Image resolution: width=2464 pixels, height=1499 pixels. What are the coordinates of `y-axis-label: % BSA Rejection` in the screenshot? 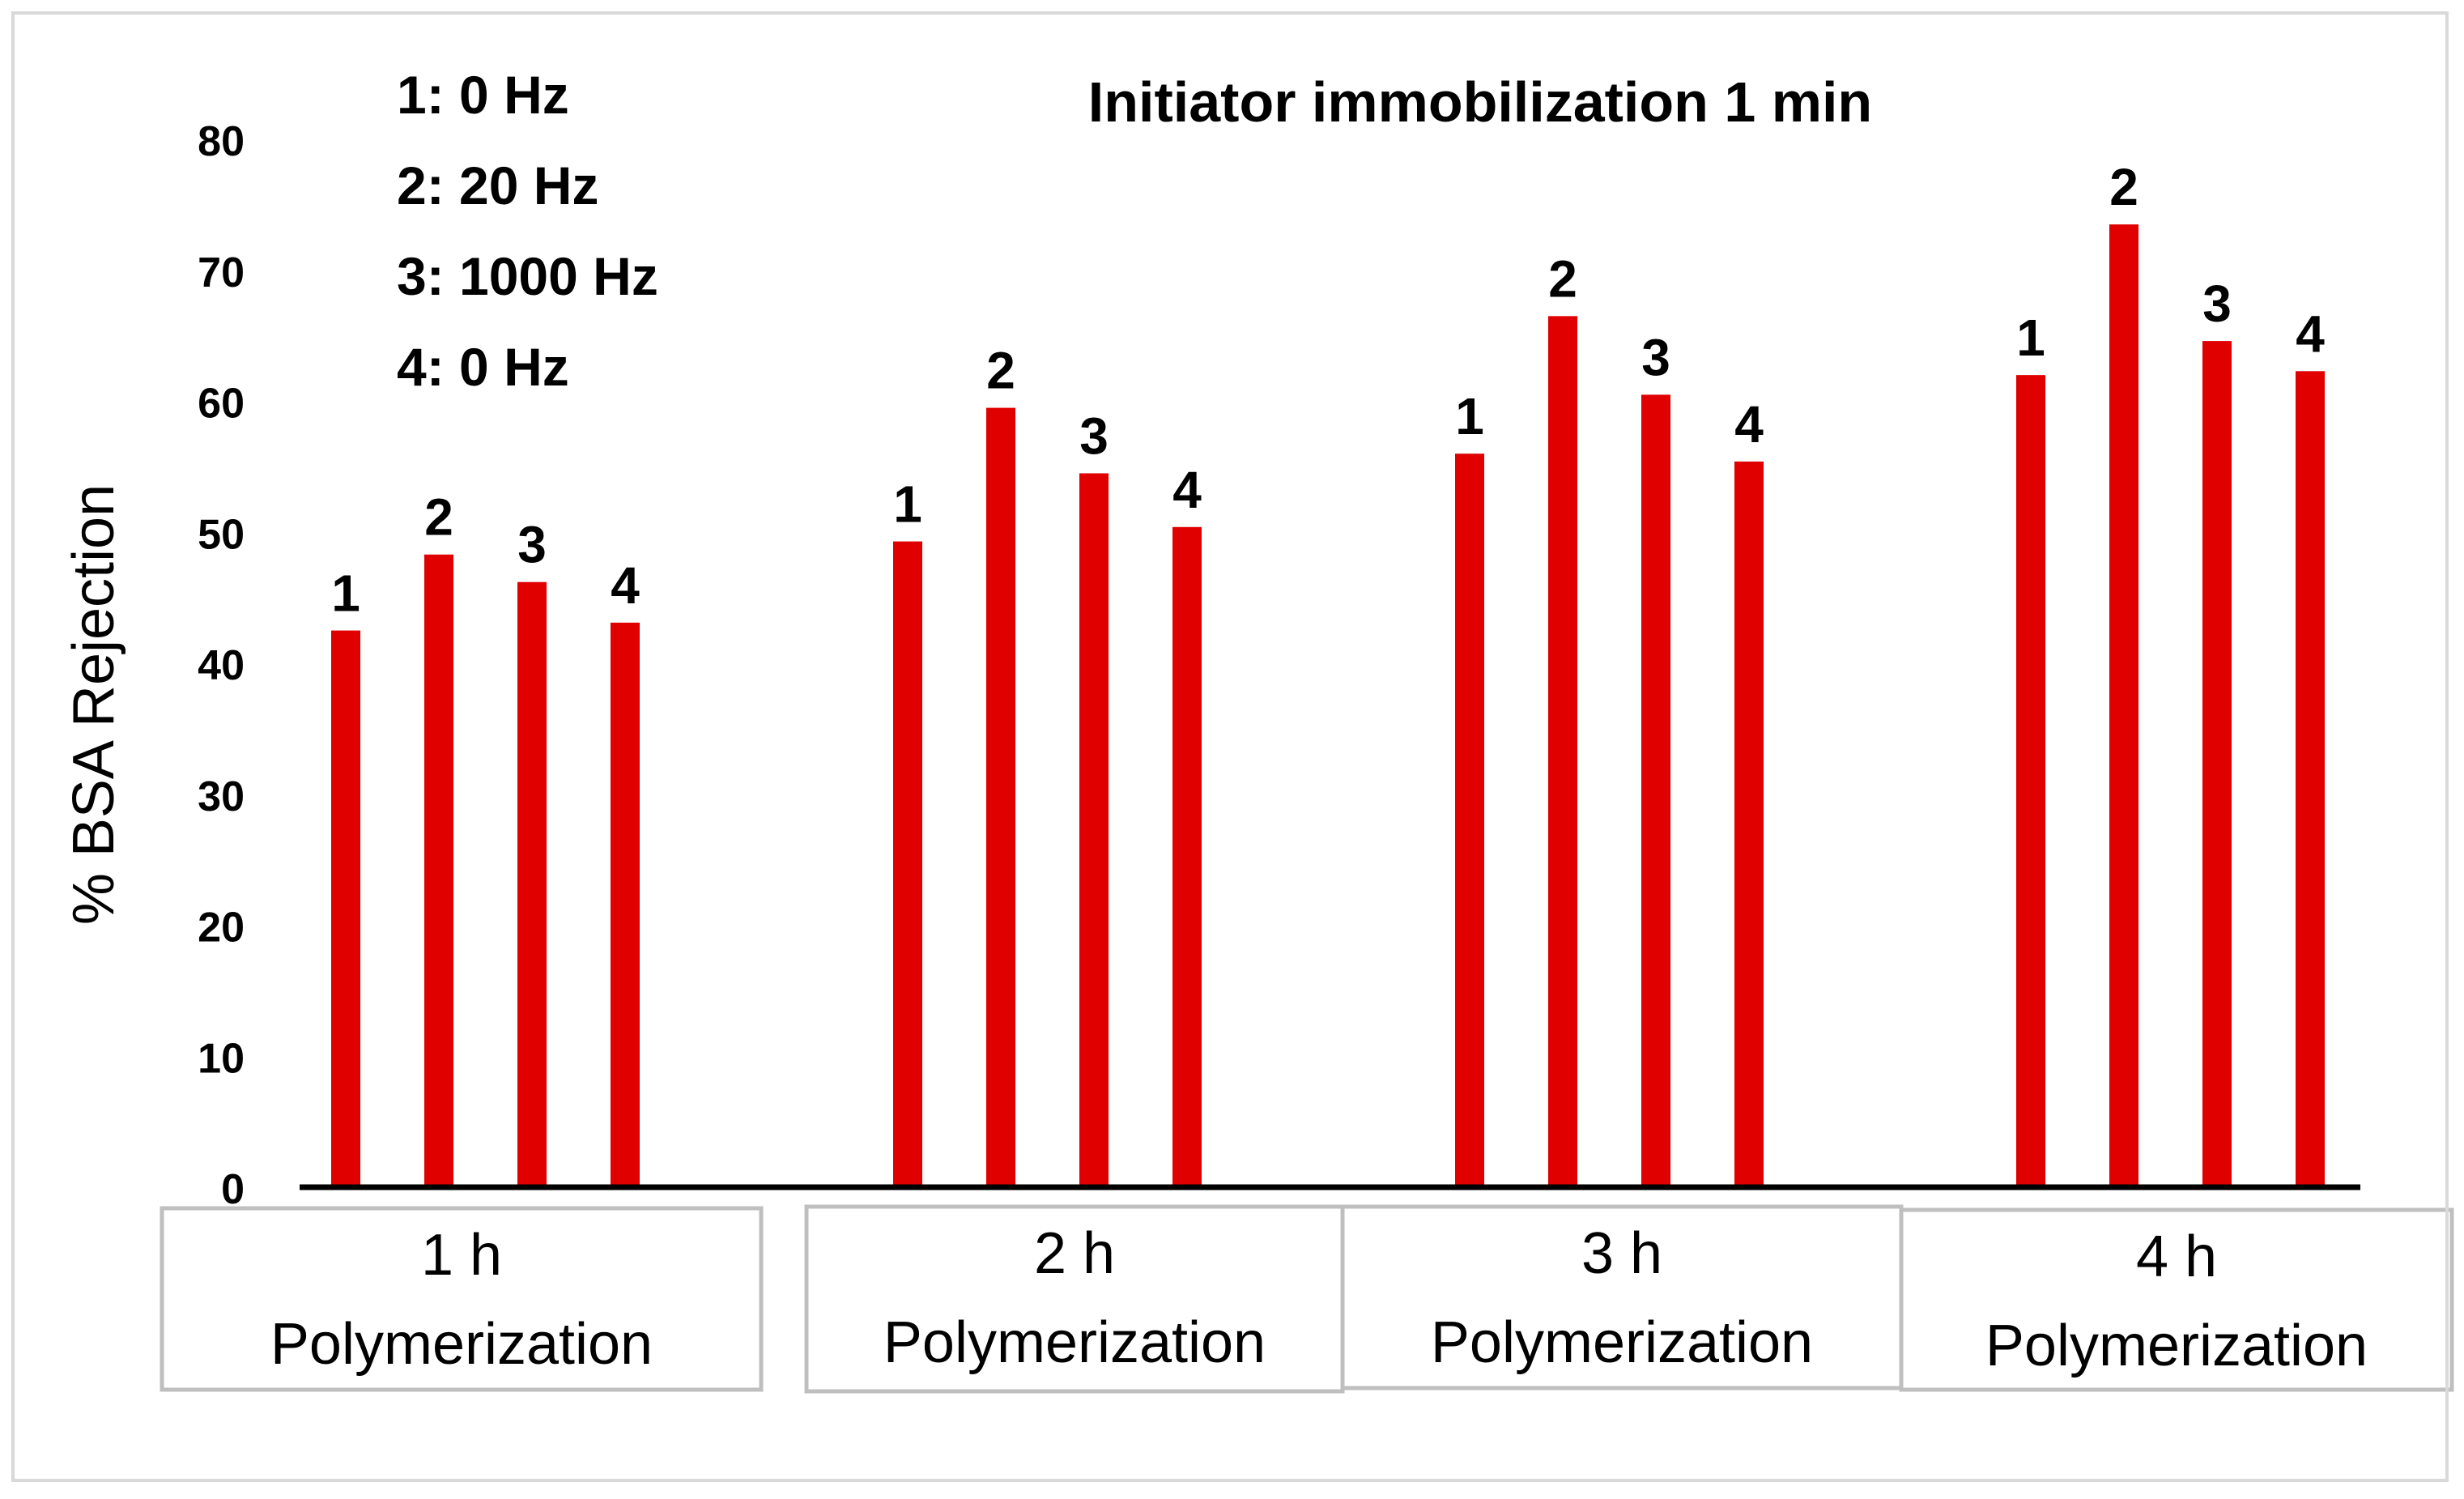 It's located at (94, 705).